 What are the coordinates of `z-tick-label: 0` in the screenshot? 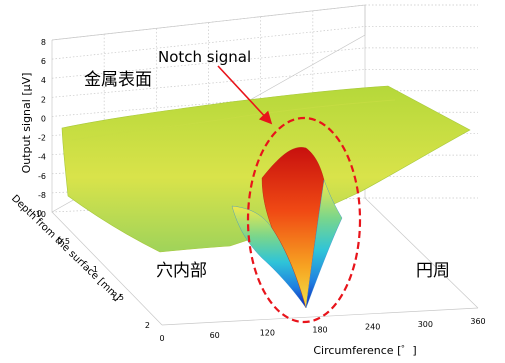 It's located at (43, 118).